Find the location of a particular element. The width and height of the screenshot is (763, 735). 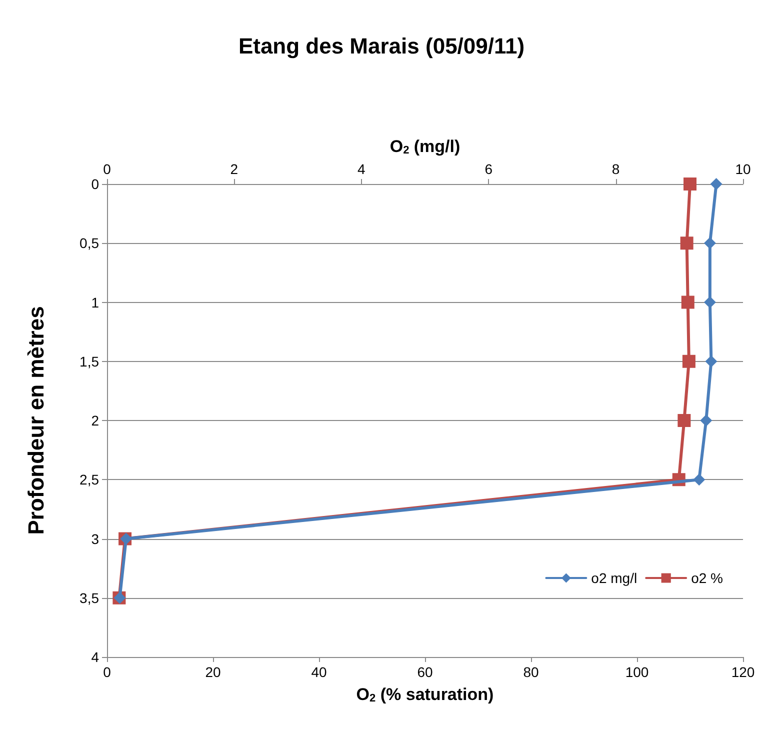

y-tick-label: 4 is located at coordinates (95, 657).